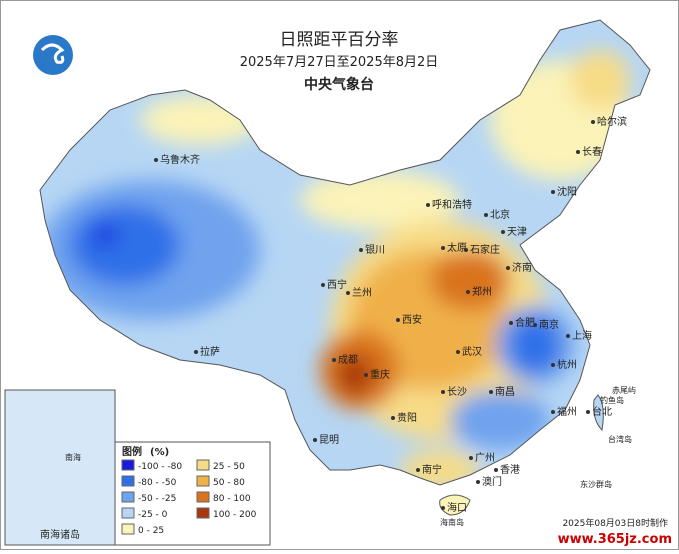 The height and width of the screenshot is (554, 679). What do you see at coordinates (192, 493) in the screenshot?
I see `legend` at bounding box center [192, 493].